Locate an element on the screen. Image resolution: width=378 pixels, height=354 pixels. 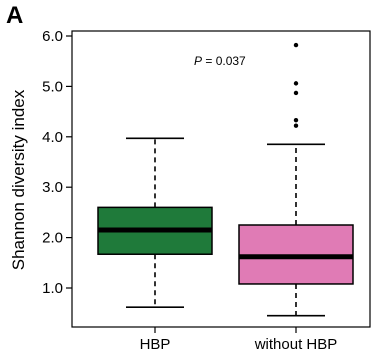
p-value-symbol: P is located at coordinates (198, 61).